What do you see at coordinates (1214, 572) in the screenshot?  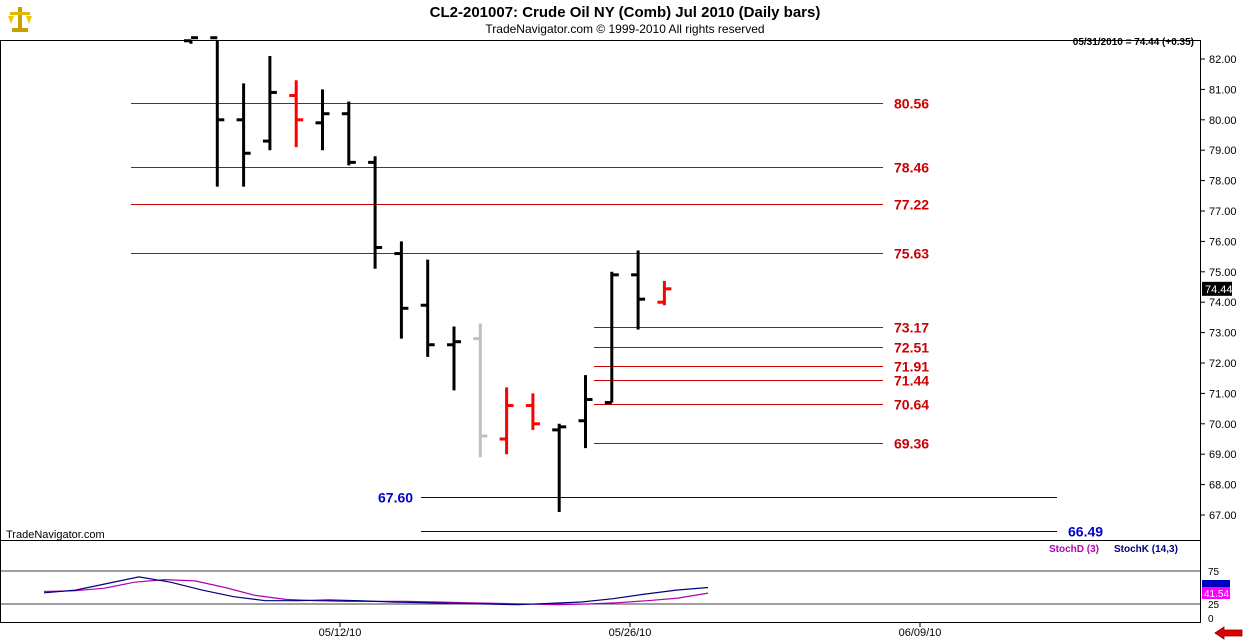 I see `stoch-tick-label: 75` at bounding box center [1214, 572].